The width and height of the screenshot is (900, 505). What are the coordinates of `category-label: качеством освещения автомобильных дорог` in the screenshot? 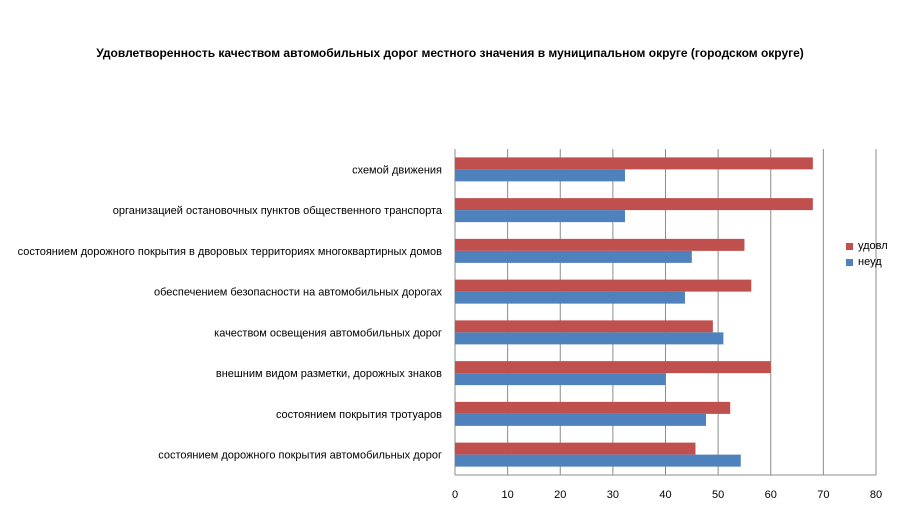 It's located at (328, 333).